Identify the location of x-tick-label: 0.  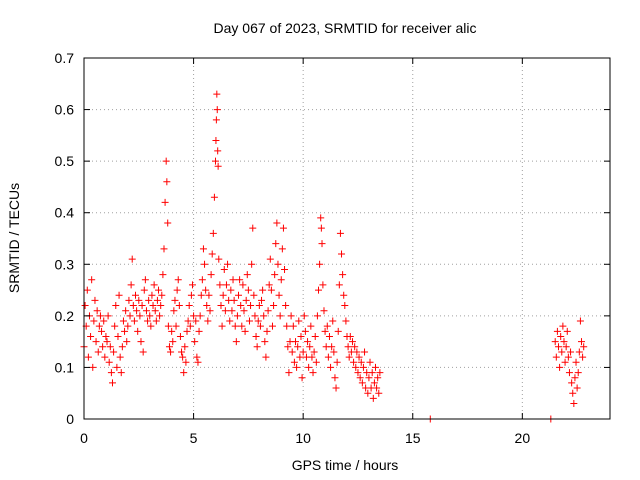
(84, 438).